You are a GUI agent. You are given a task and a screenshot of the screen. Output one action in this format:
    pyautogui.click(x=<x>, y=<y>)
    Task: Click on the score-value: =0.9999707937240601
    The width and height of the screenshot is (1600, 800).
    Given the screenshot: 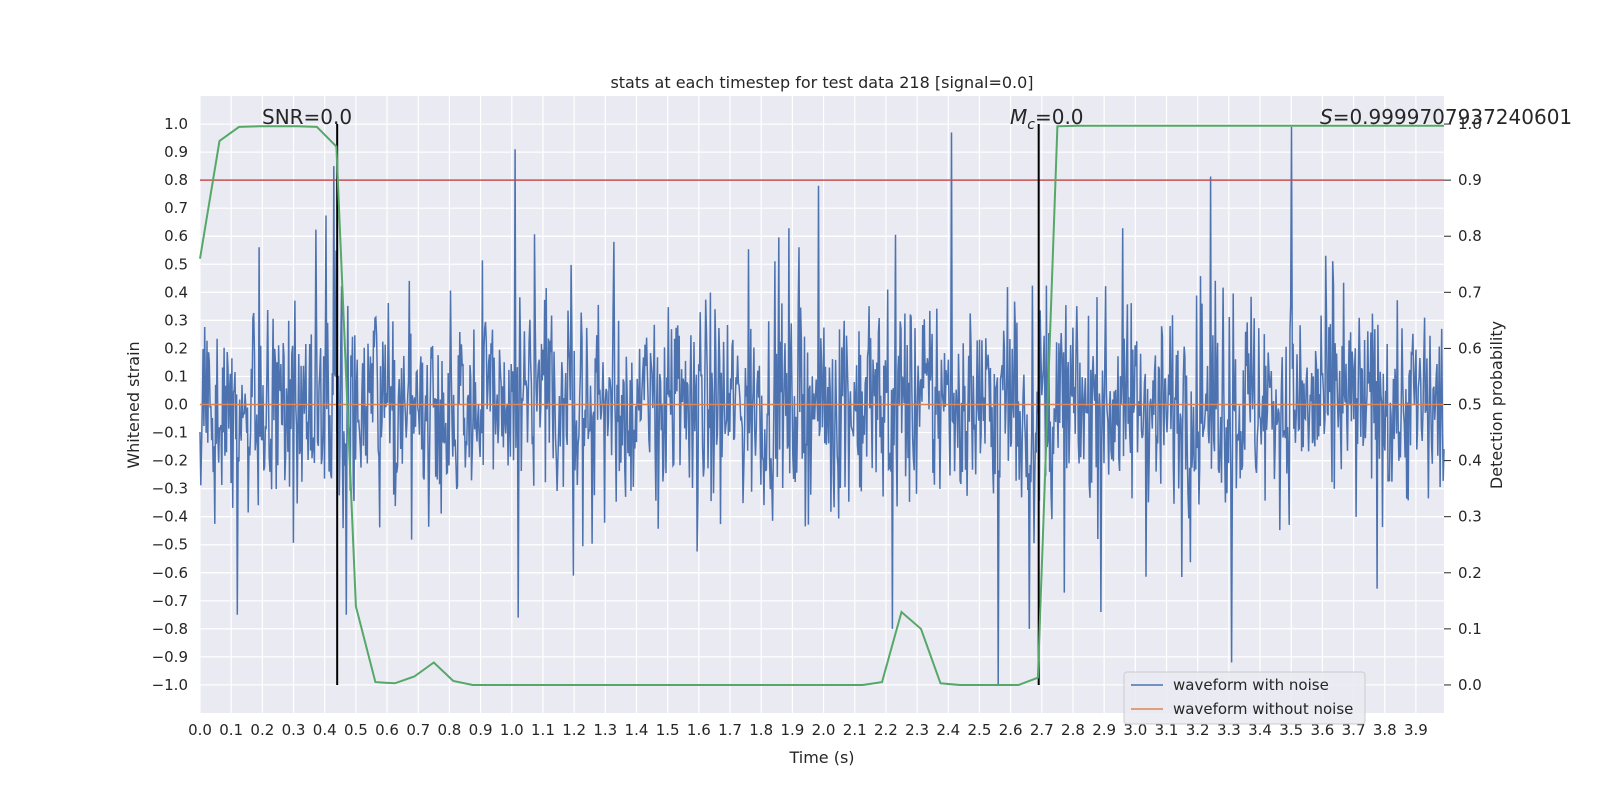 What is the action you would take?
    pyautogui.click(x=1452, y=117)
    